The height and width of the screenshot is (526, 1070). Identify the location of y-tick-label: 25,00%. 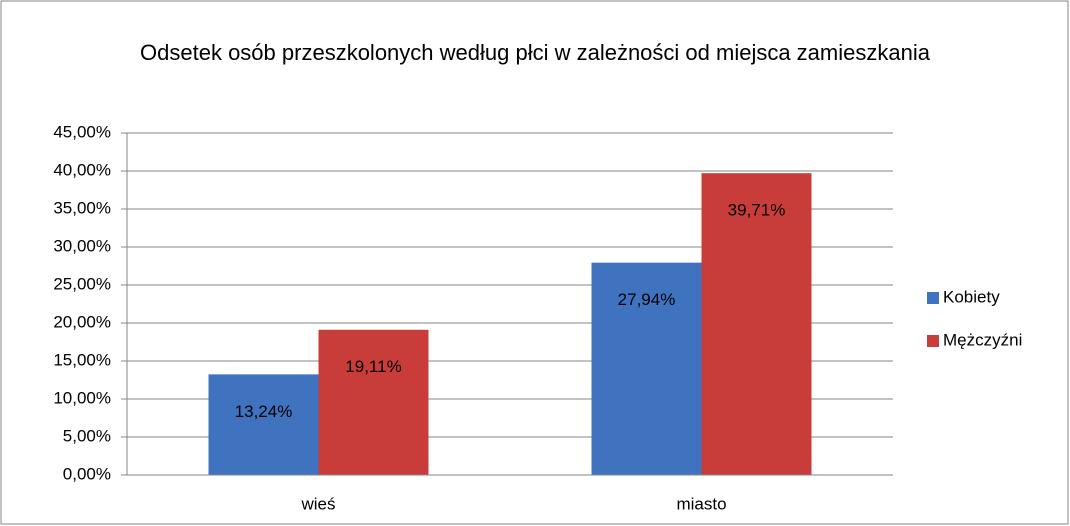
(82, 283).